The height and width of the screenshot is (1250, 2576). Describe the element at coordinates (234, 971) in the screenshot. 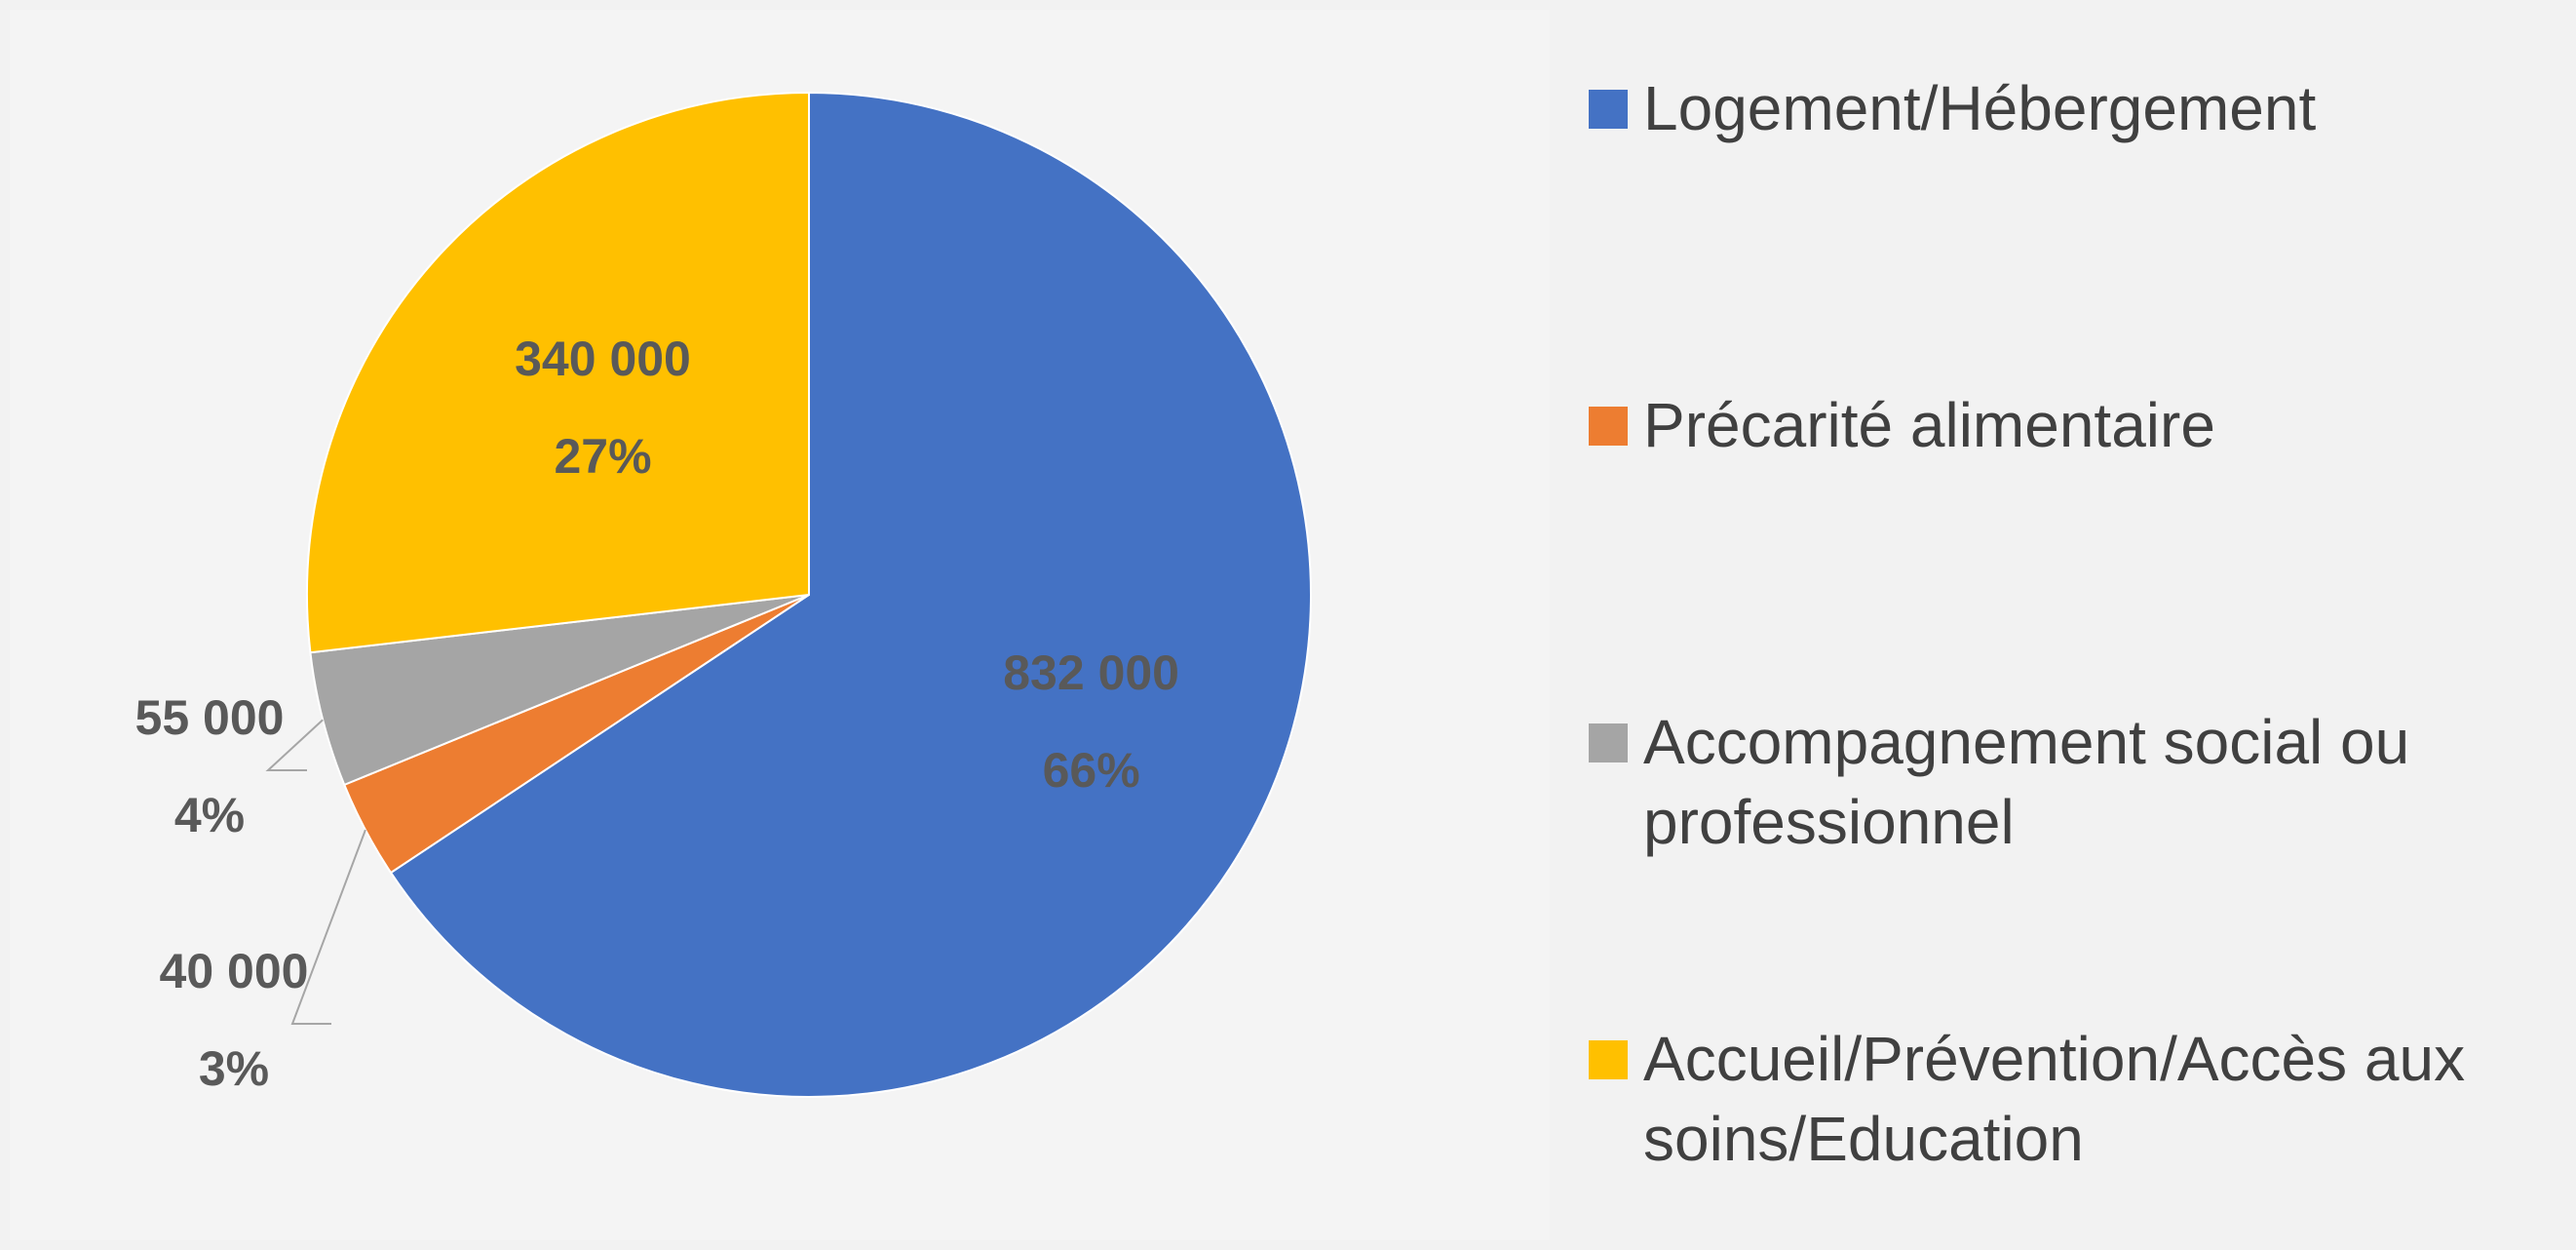

I see `data-label: 40 000` at that location.